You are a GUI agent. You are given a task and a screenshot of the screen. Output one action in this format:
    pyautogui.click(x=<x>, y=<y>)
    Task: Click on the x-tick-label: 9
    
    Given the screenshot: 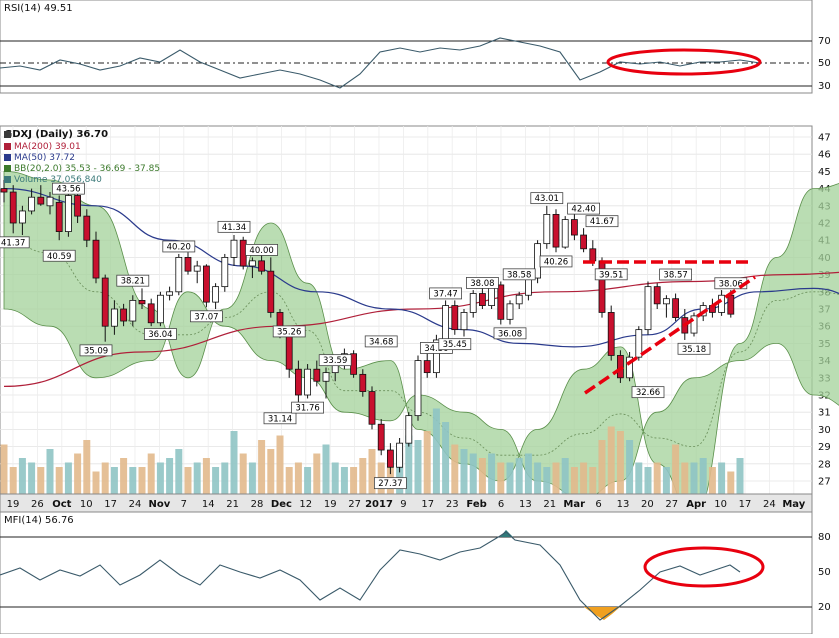 What is the action you would take?
    pyautogui.click(x=403, y=504)
    